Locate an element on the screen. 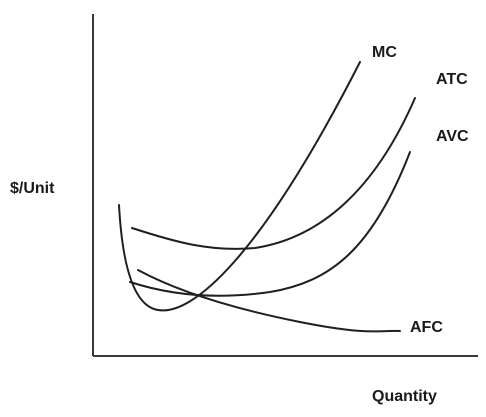 This screenshot has width=486, height=417. y-axis-label: $/Unit is located at coordinates (32, 188).